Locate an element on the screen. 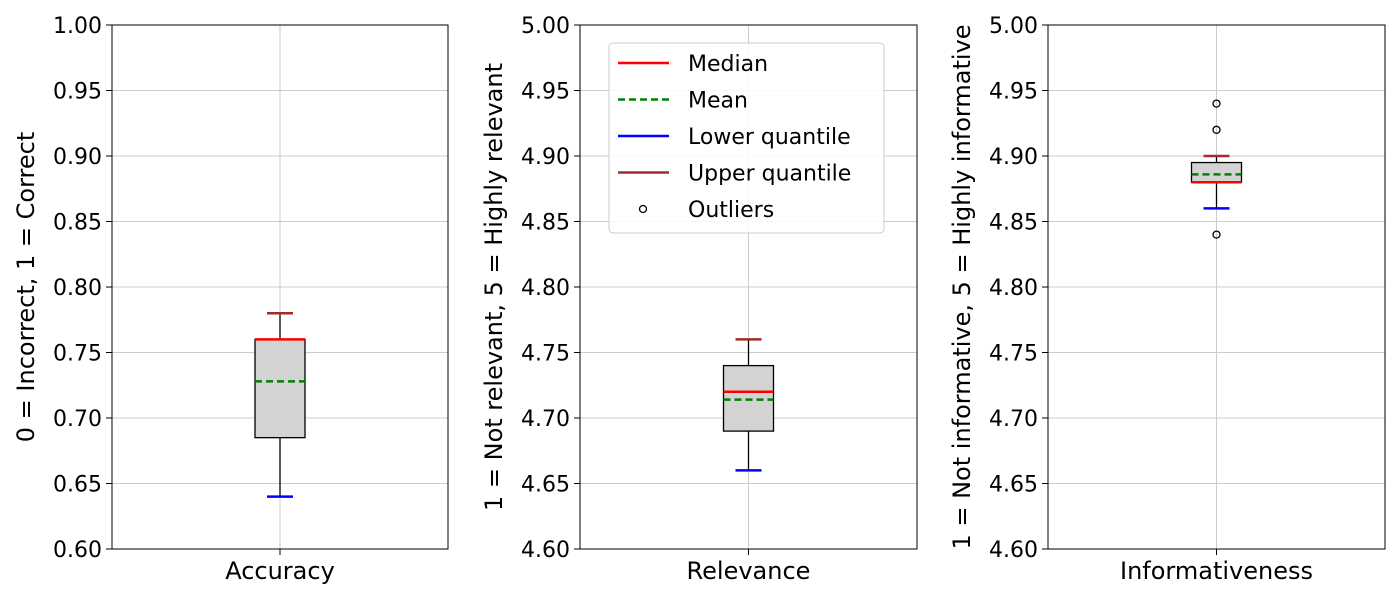  y-tick-label: 0.65 is located at coordinates (77, 485).